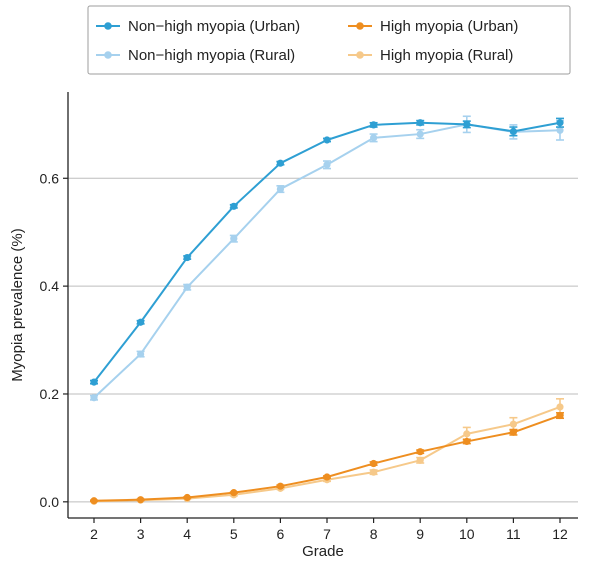 This screenshot has height=563, width=590. Describe the element at coordinates (281, 534) in the screenshot. I see `x-tick-label: 6` at that location.